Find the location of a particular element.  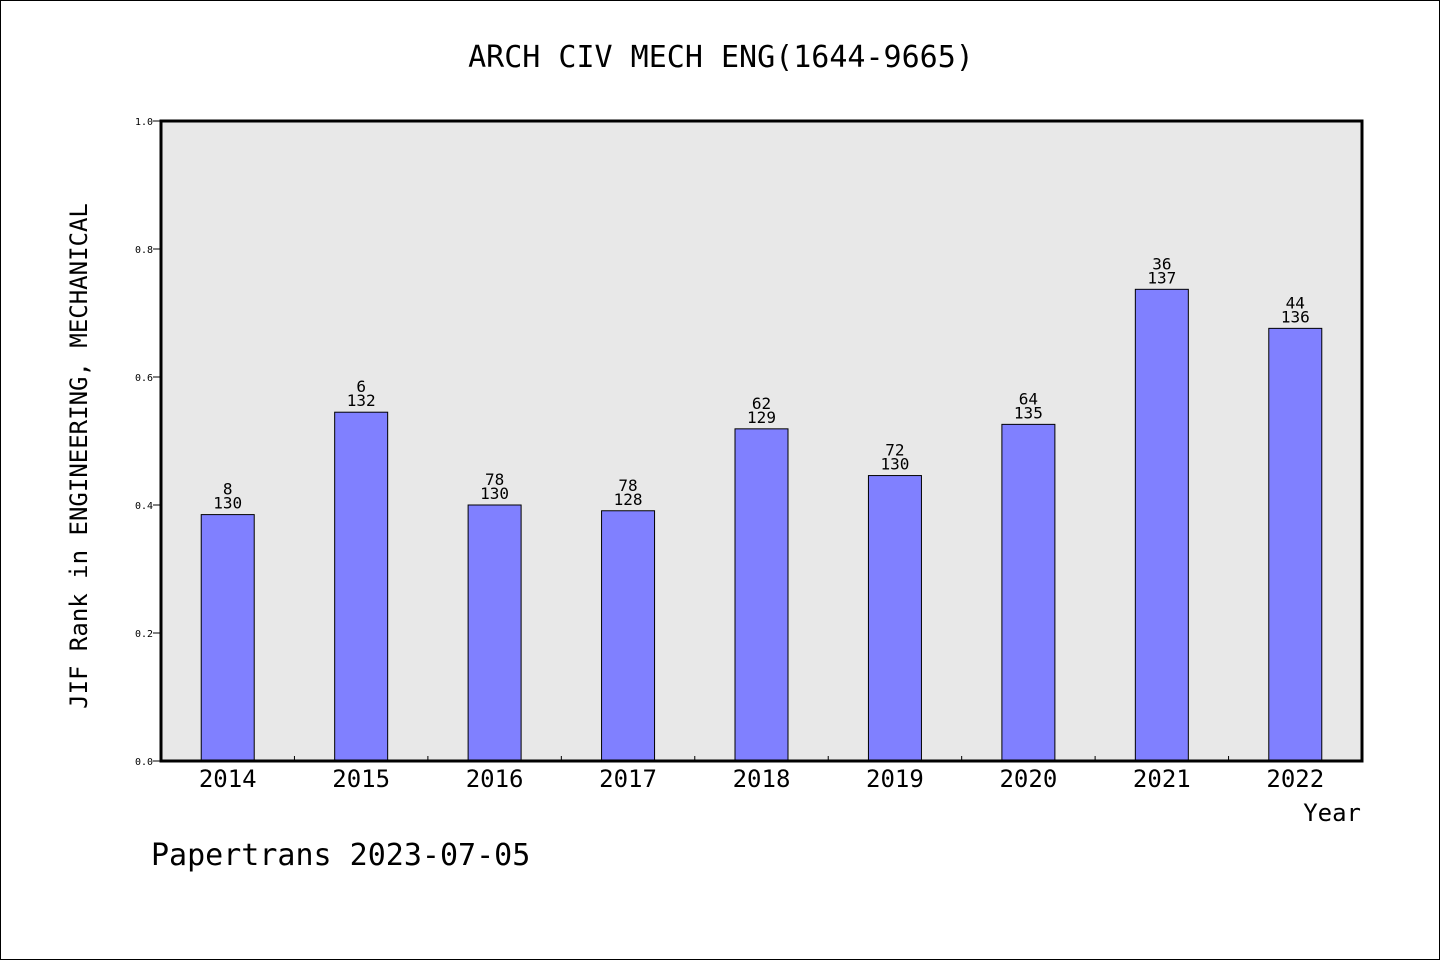

bar-rank-label: 62 is located at coordinates (761, 403).